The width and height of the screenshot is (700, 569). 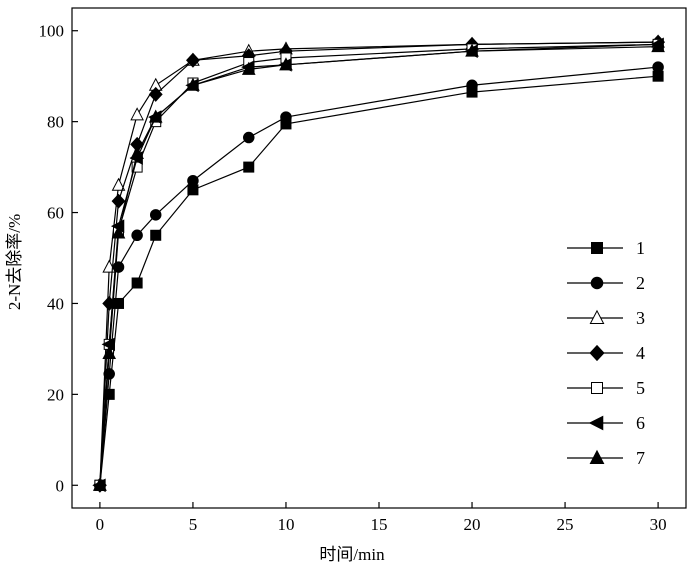 What do you see at coordinates (640, 423) in the screenshot?
I see `legend-label: 6` at bounding box center [640, 423].